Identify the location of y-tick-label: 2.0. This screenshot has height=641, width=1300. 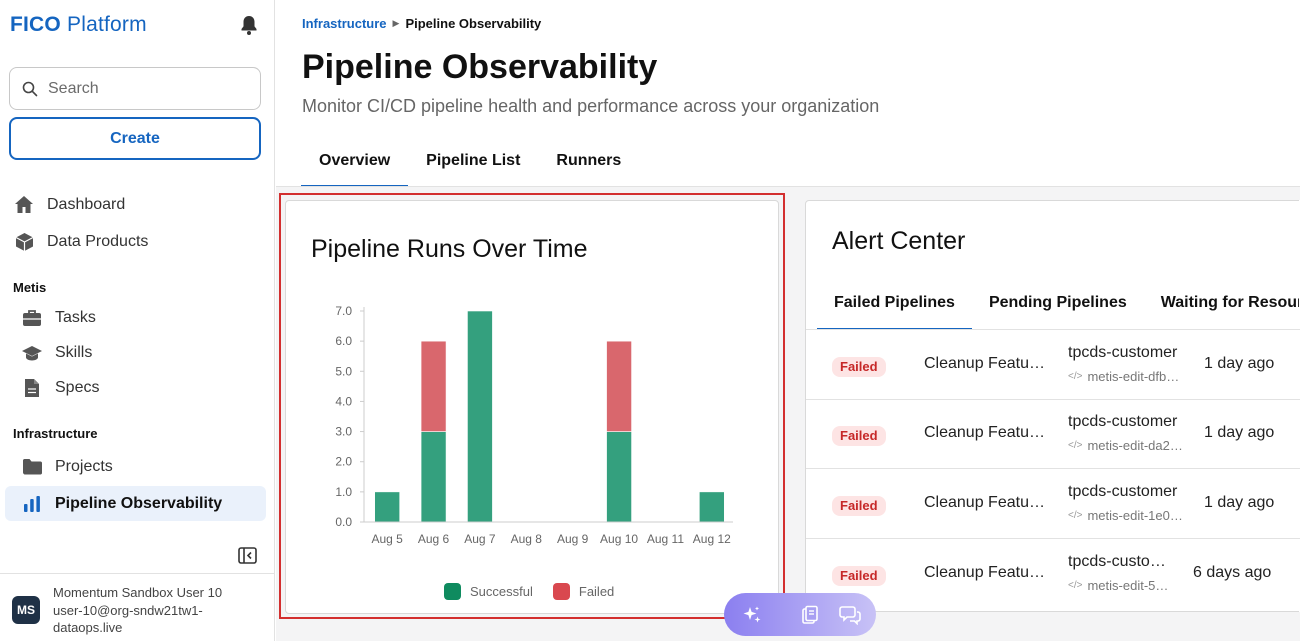
(343, 462).